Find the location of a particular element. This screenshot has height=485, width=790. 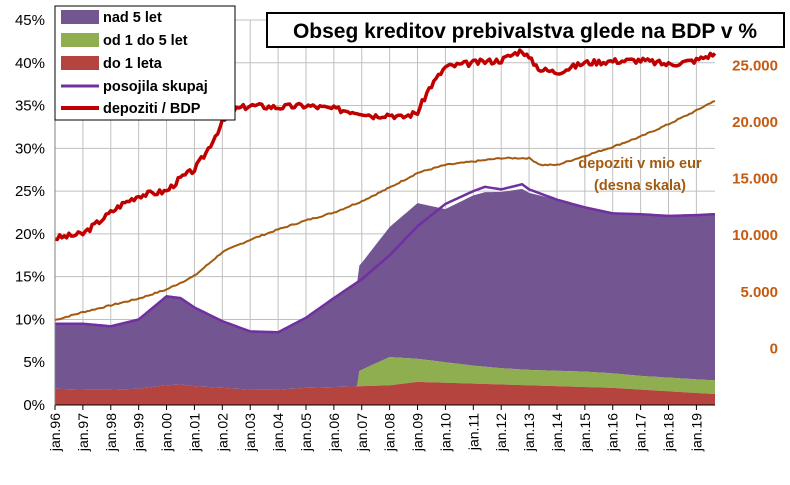

x-tick-label: jan.12 is located at coordinates (501, 432).